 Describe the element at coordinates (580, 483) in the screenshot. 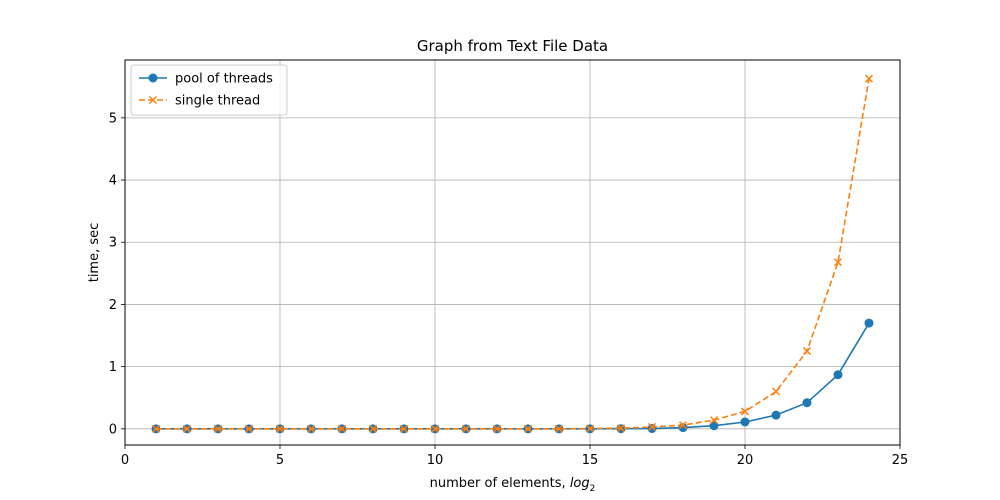

I see `x-axis-label-log: log` at that location.